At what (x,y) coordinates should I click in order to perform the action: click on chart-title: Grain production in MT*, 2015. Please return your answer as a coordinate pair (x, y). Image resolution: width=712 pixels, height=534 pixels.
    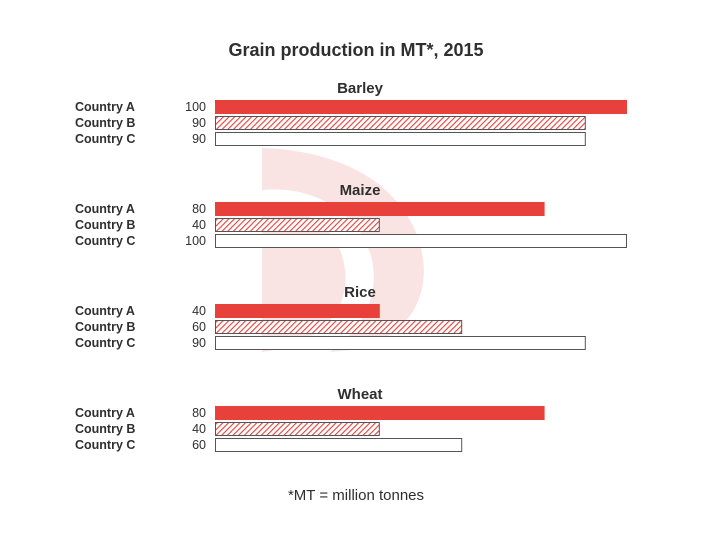
    Looking at the image, I should click on (355, 50).